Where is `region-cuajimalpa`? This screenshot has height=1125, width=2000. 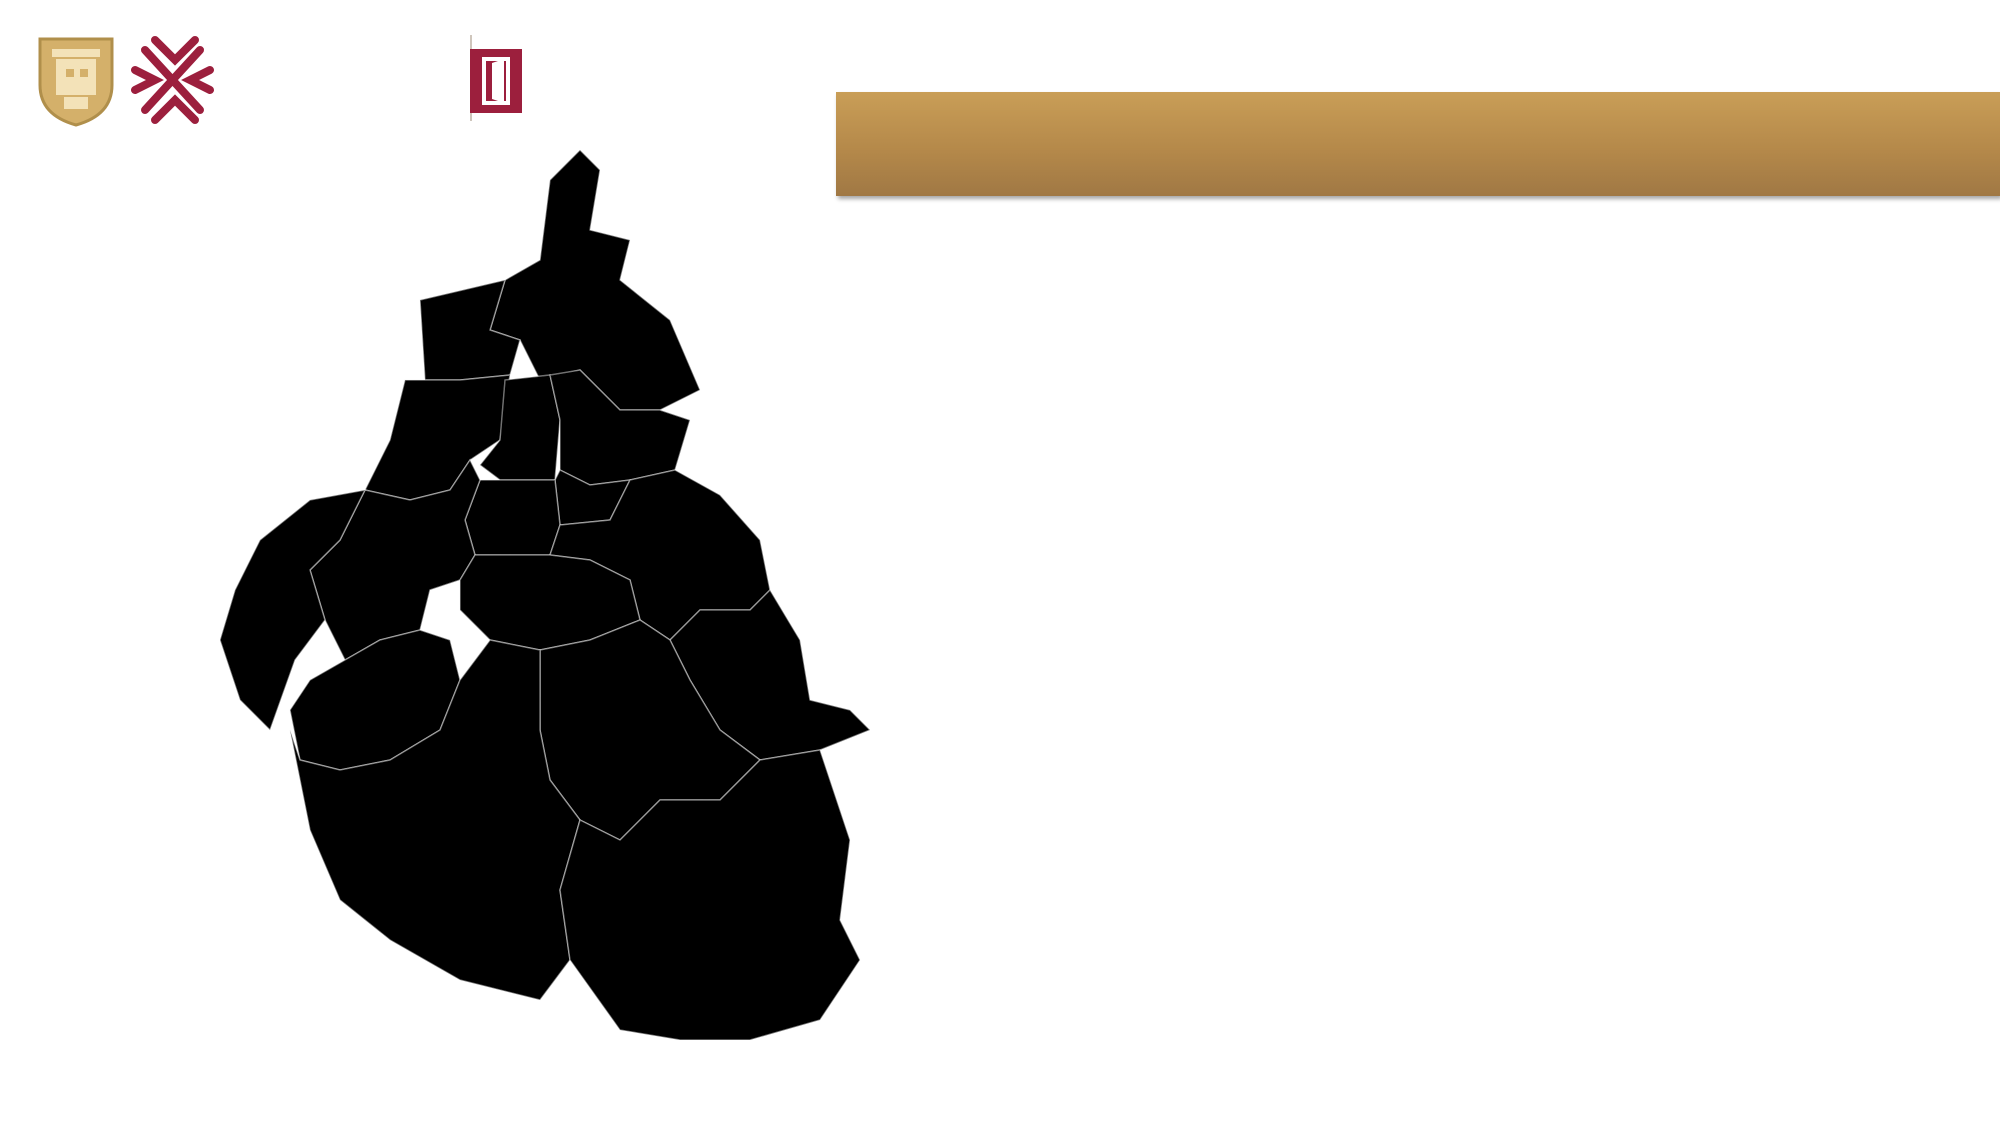
region-cuajimalpa is located at coordinates (293, 610).